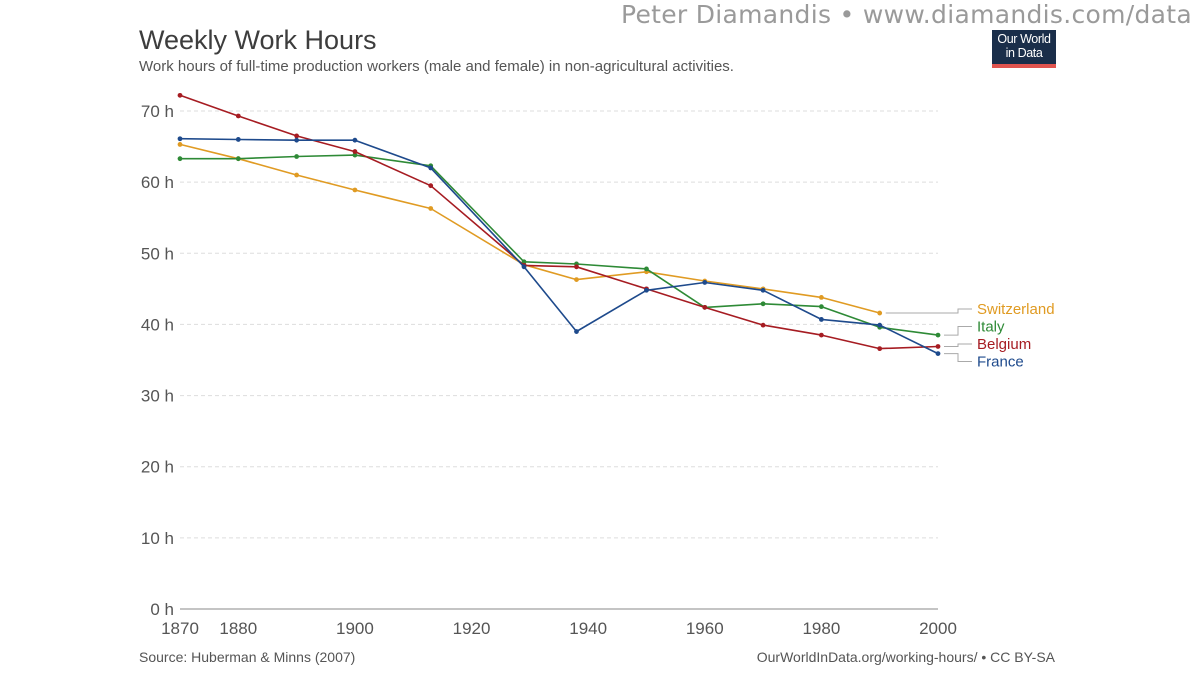  I want to click on owid-logo: Our World in Data, so click(1024, 49).